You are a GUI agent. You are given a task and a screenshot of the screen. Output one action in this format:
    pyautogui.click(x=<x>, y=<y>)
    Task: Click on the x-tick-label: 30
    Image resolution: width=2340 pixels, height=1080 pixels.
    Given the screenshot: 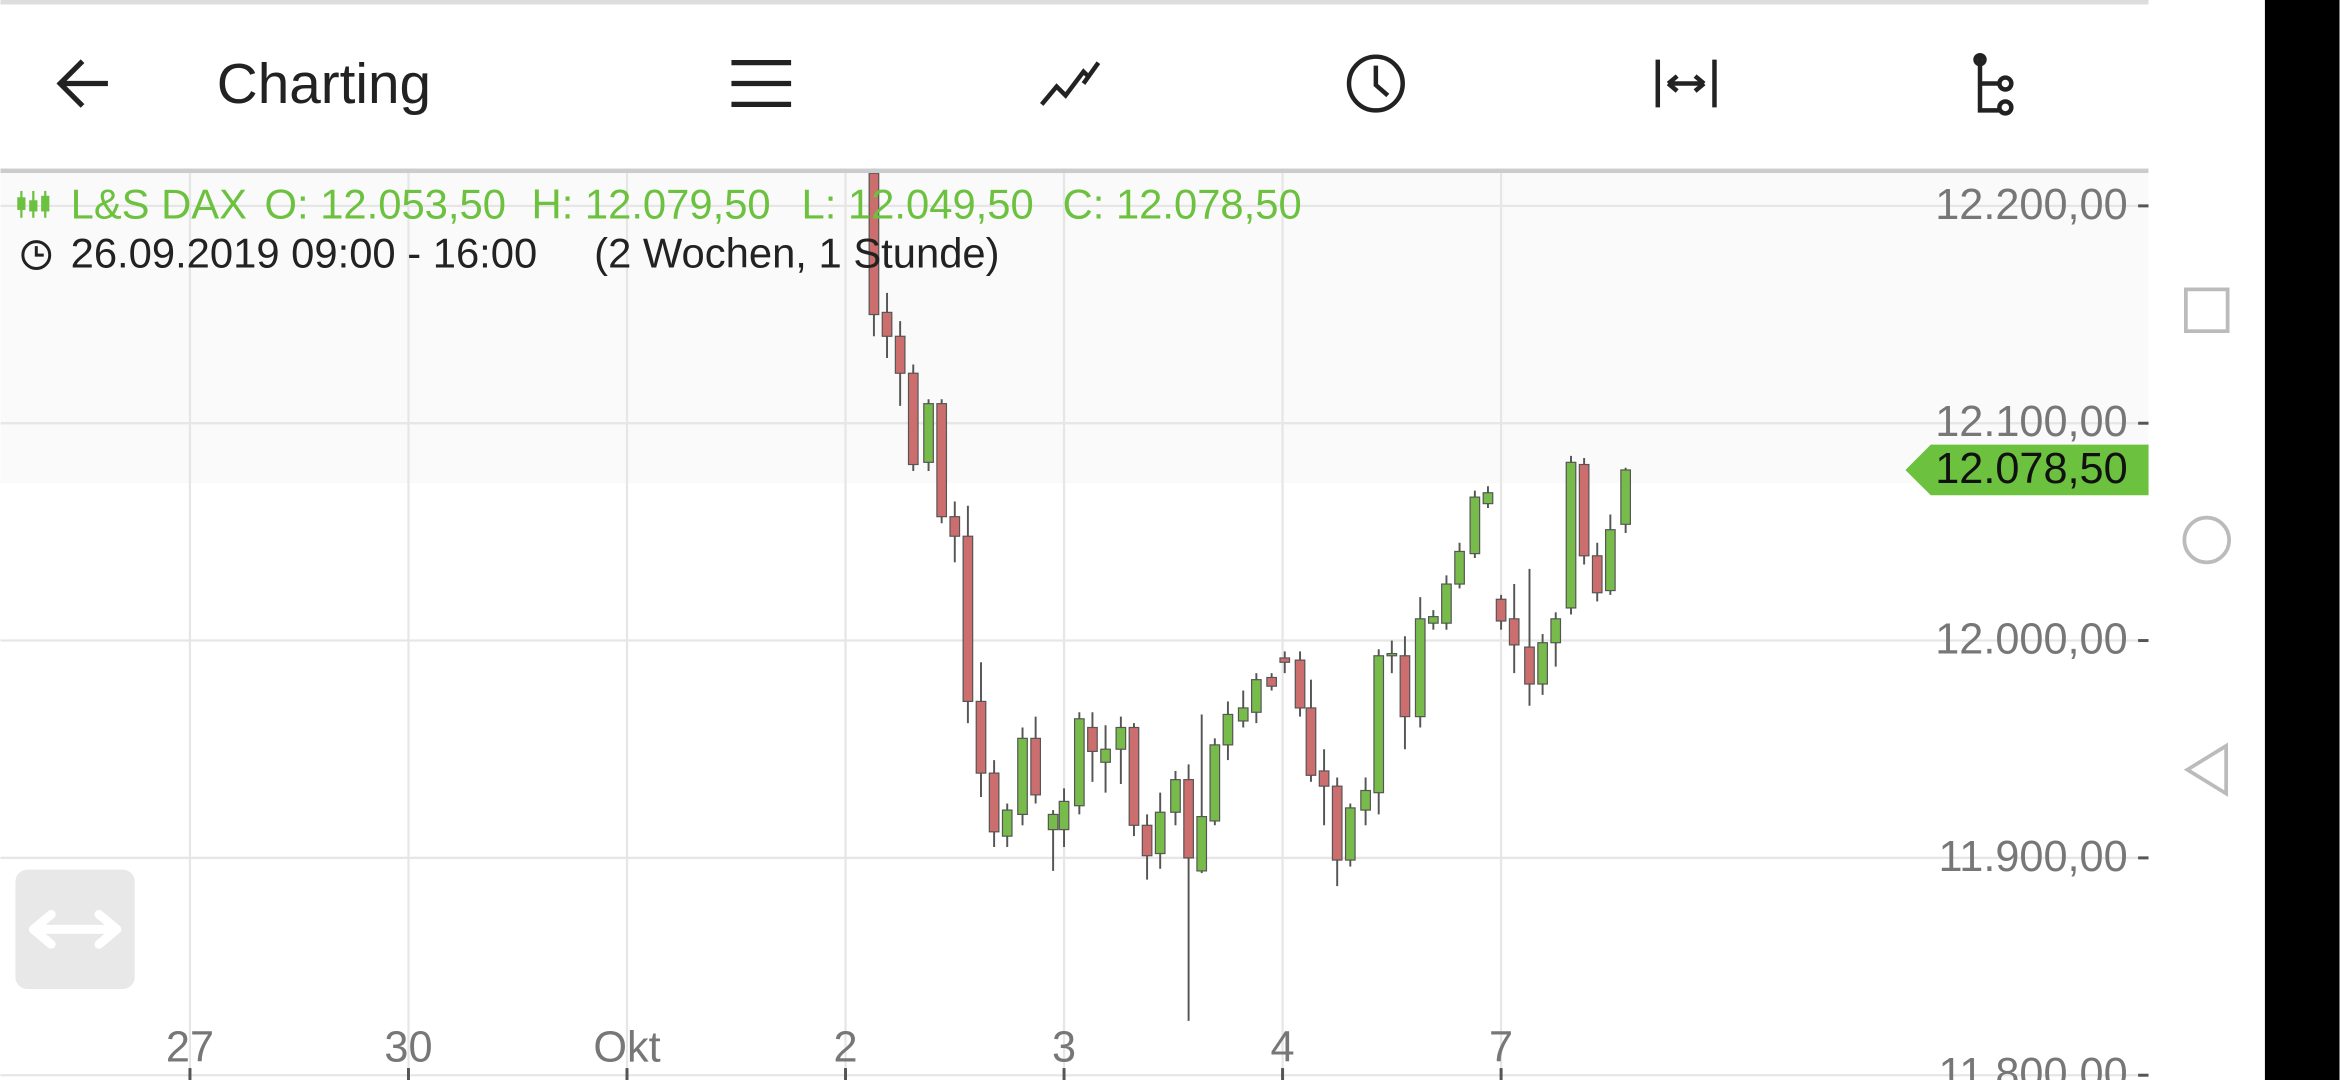 What is the action you would take?
    pyautogui.click(x=408, y=1048)
    